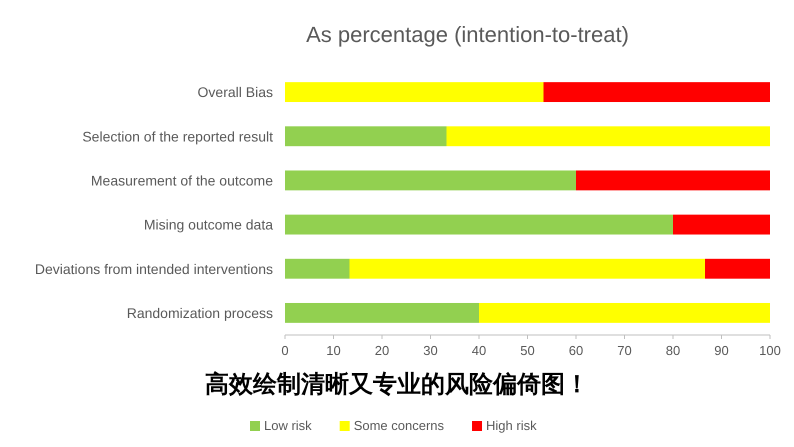 The height and width of the screenshot is (447, 794). What do you see at coordinates (397, 384) in the screenshot?
I see `text: 高效绘制清晰又专业的风险偏倚图！` at bounding box center [397, 384].